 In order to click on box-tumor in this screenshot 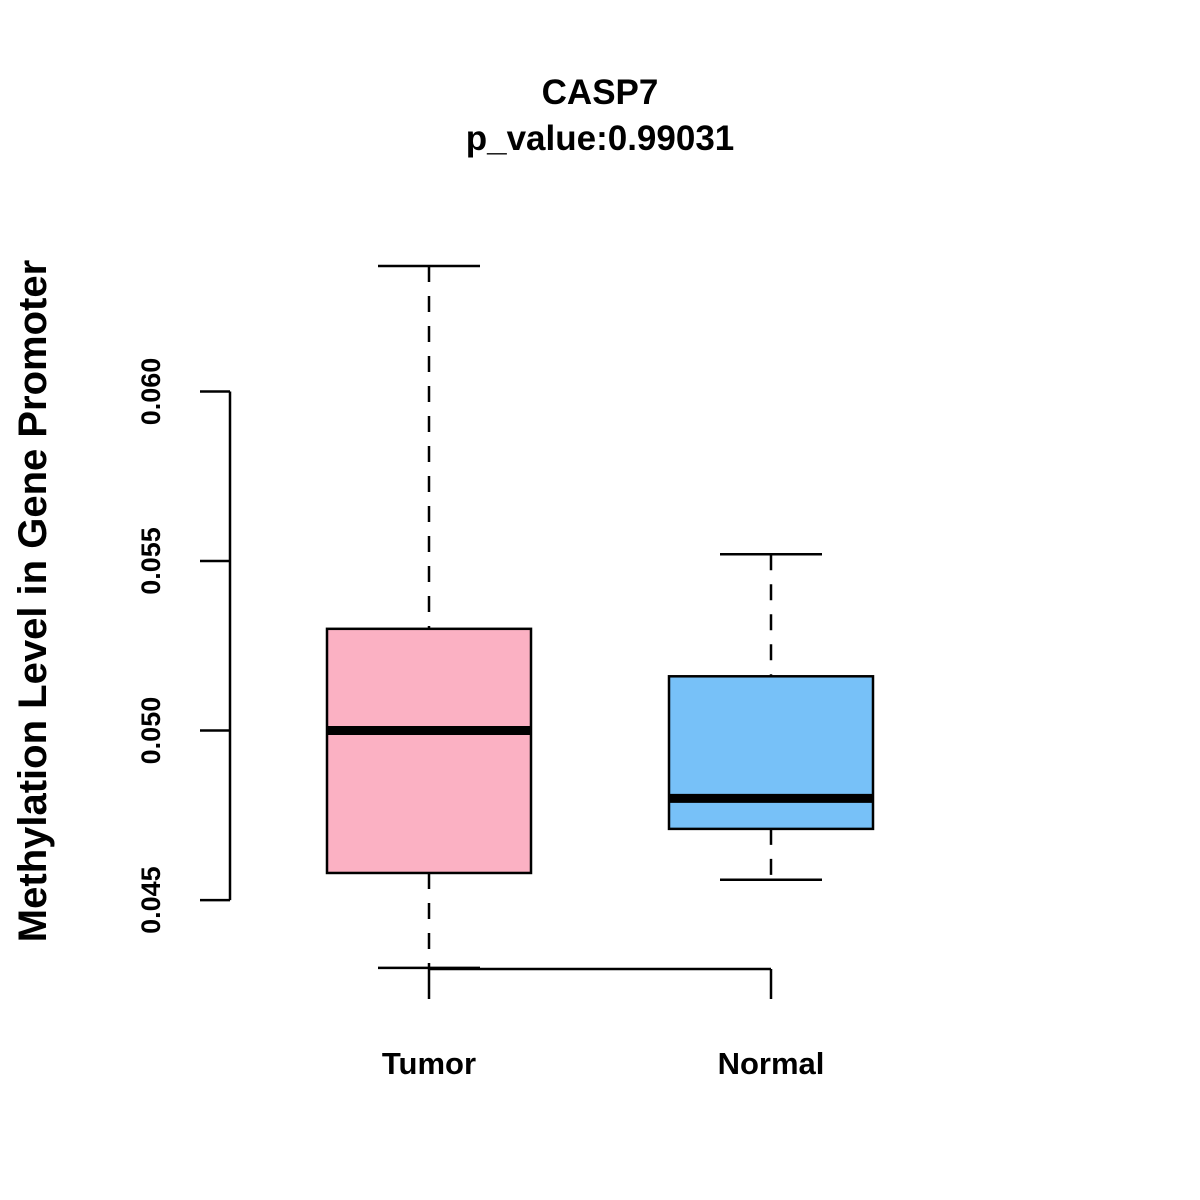, I will do `click(429, 617)`.